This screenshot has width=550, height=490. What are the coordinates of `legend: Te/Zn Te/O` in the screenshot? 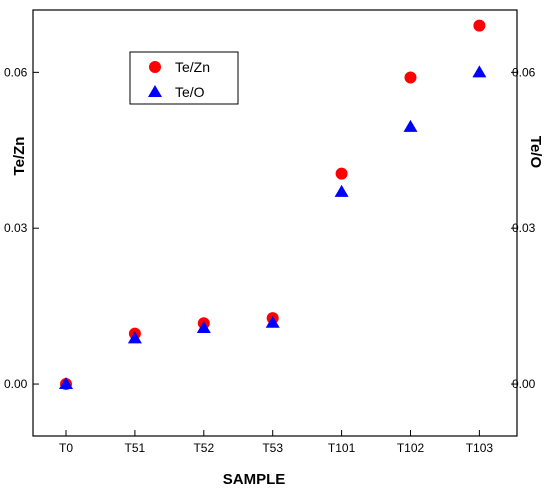 It's located at (184, 78).